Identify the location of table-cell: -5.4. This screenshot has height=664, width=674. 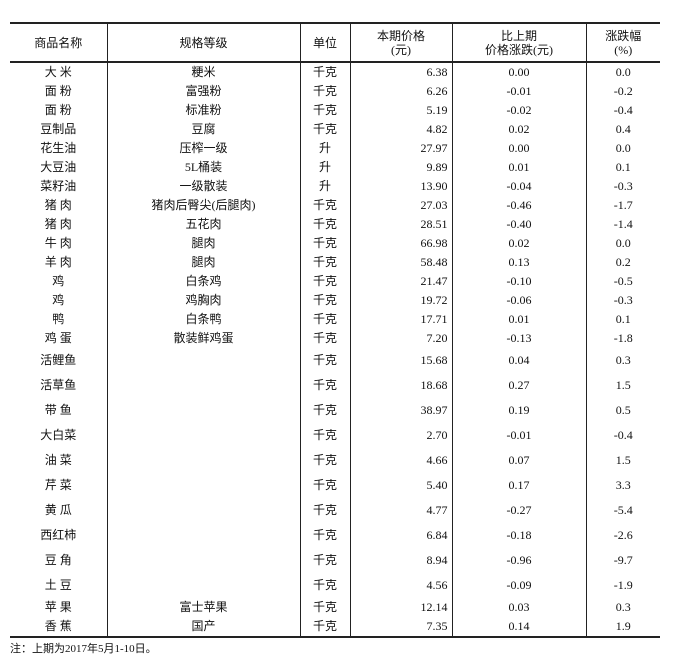
(622, 510).